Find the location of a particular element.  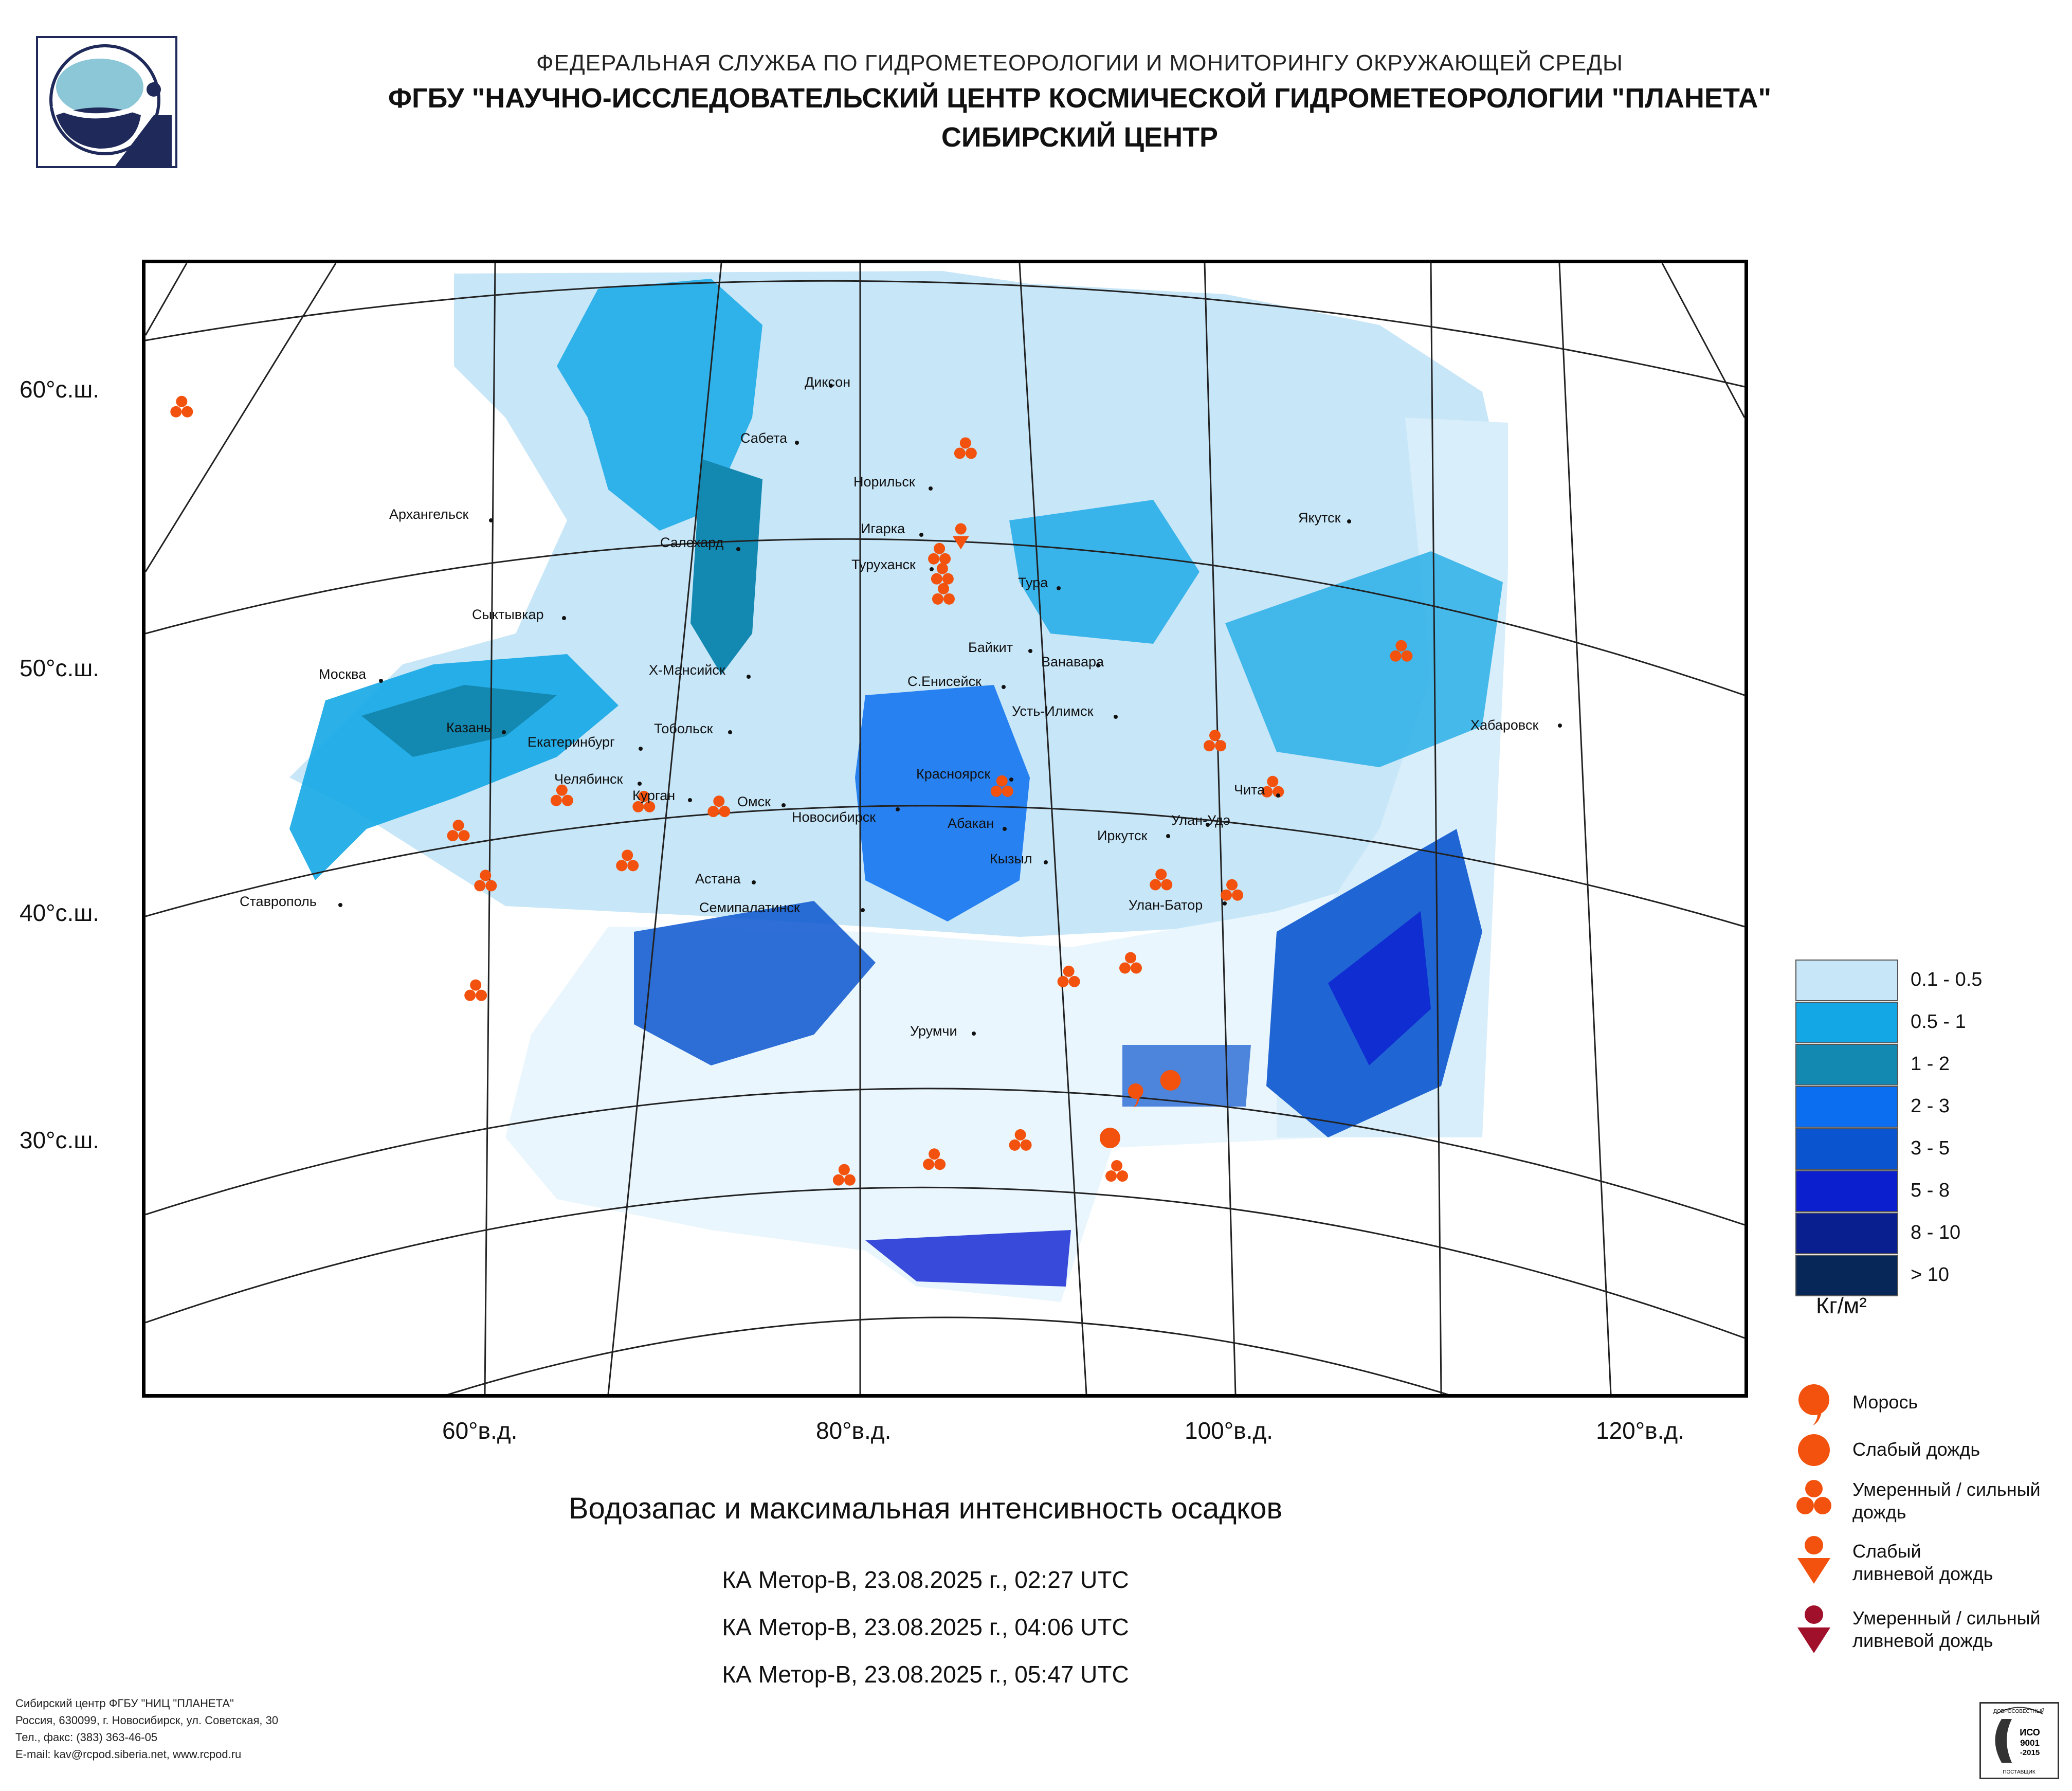

lon-label-80: 80°в.д. is located at coordinates (854, 1430).